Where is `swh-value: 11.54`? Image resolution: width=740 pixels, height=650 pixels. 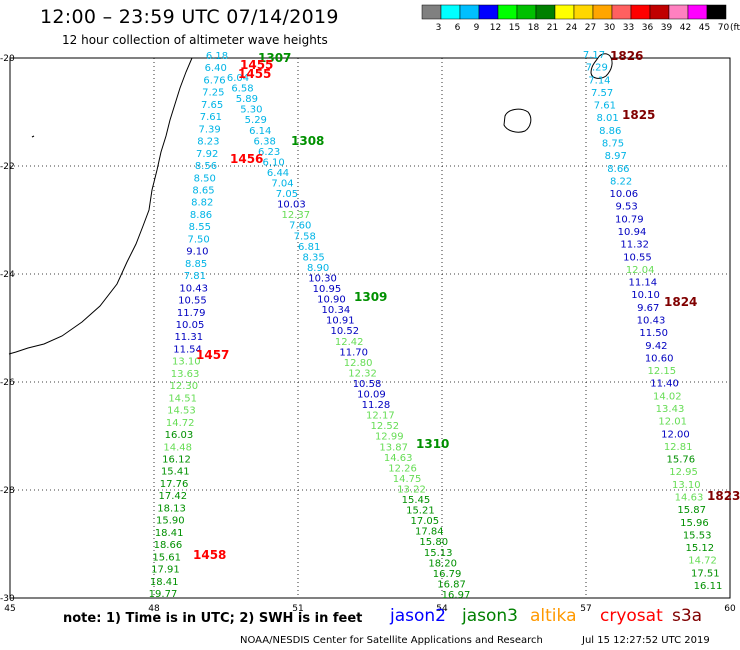
swh-value: 11.54 is located at coordinates (187, 349).